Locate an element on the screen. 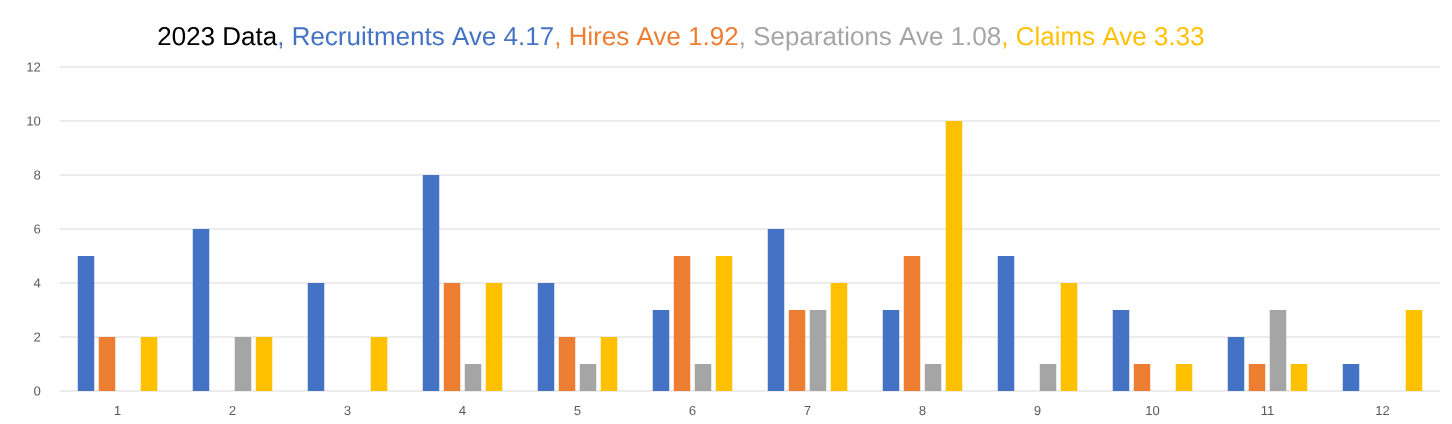 The image size is (1452, 424). y-tick-label: 0 is located at coordinates (37, 391).